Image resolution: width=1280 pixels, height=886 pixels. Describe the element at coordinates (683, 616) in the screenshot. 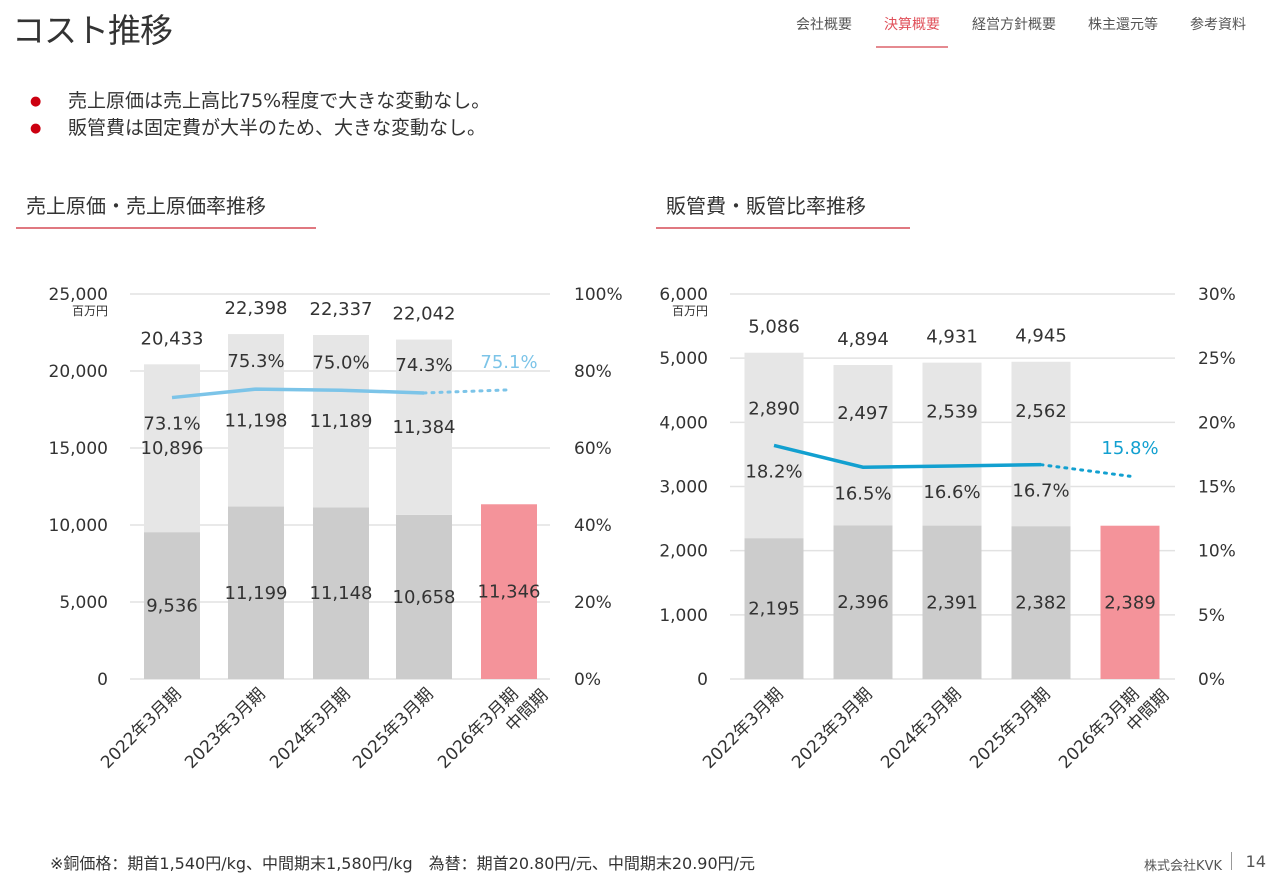

I see `y-tick-label: 1,000` at that location.